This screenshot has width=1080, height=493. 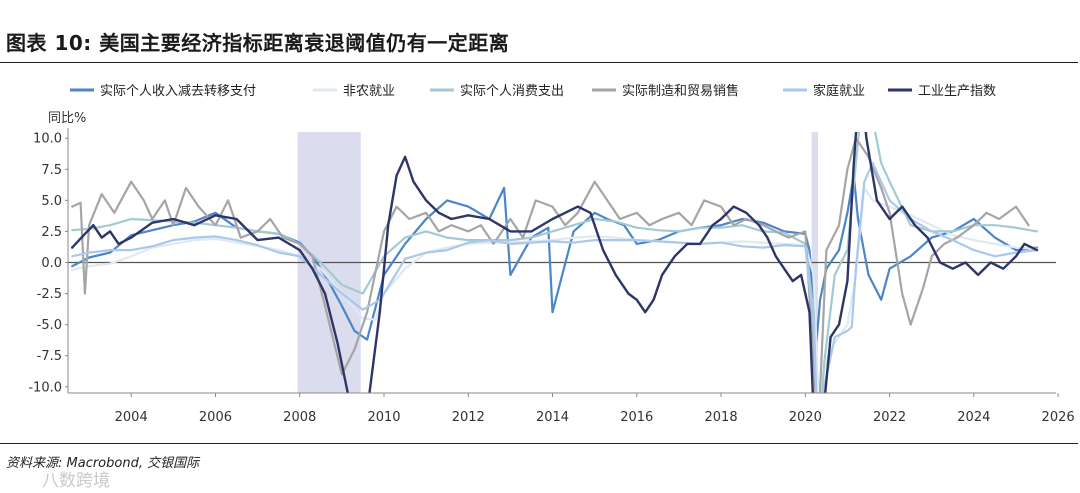 What do you see at coordinates (76, 481) in the screenshot?
I see `watermark: 八数跨境` at bounding box center [76, 481].